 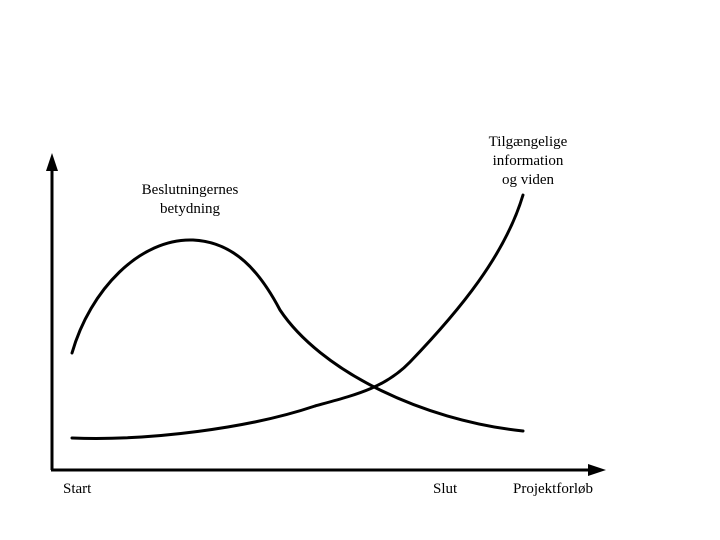 I want to click on decision-importance-label-line: Beslutningernes, so click(x=190, y=190).